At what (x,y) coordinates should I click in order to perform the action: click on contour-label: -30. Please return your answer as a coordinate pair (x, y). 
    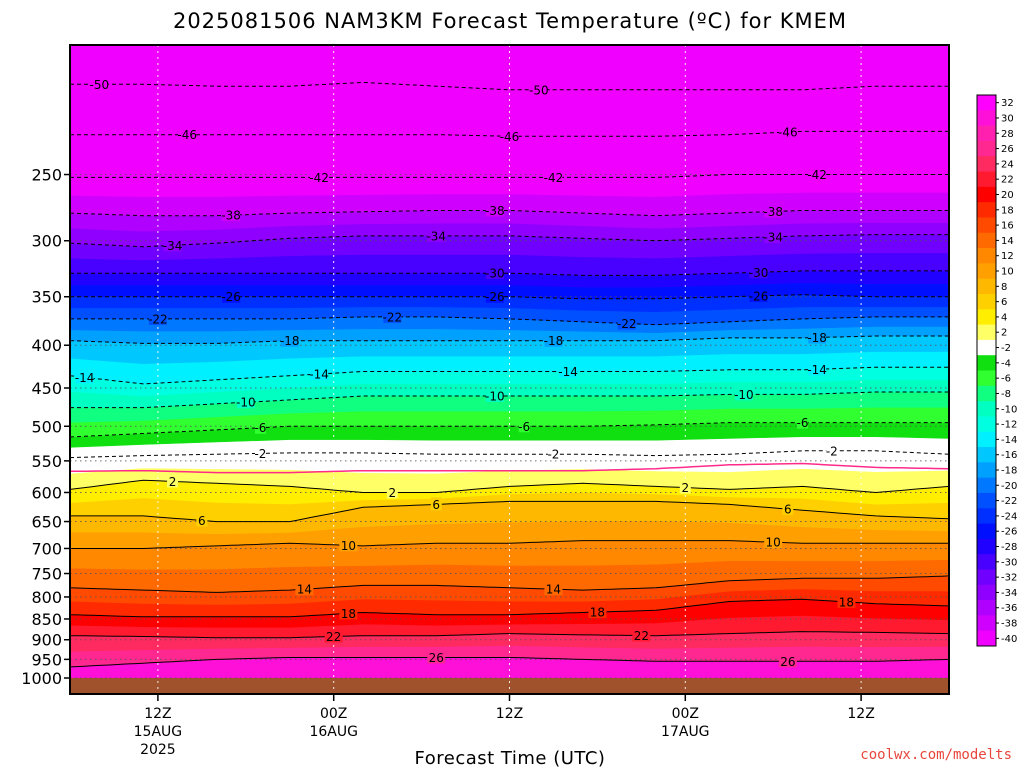
    Looking at the image, I should click on (495, 274).